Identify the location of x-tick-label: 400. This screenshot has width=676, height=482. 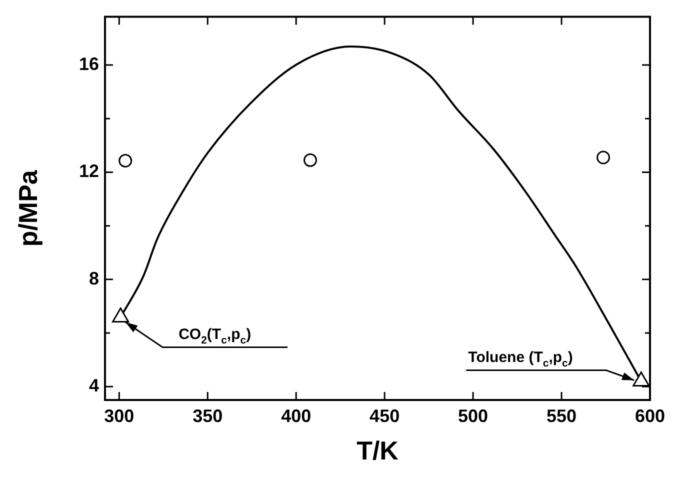
(296, 416).